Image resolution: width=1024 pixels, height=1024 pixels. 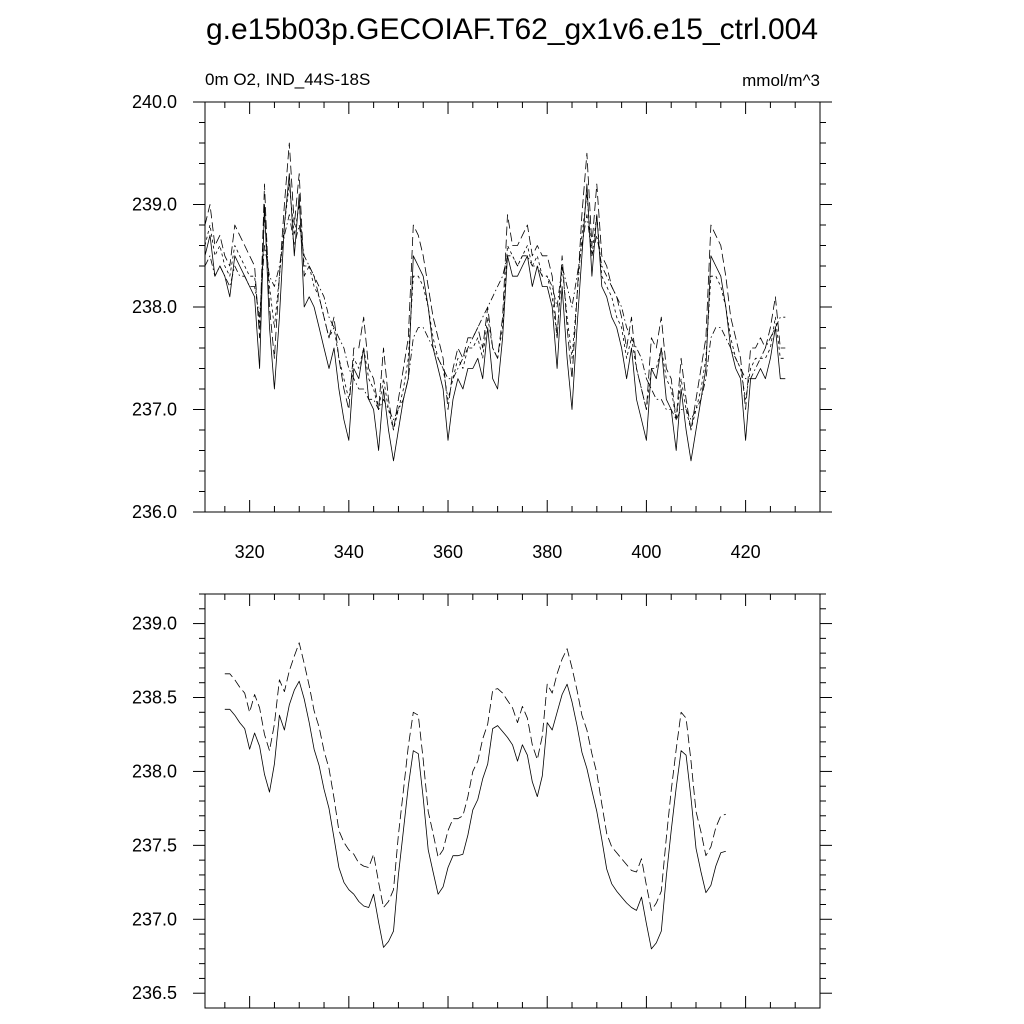 I want to click on y-tick-label: 237.5, so click(x=154, y=845).